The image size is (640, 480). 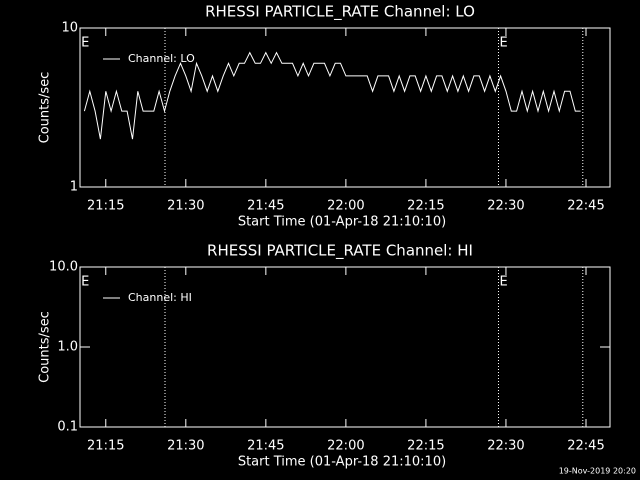 What do you see at coordinates (340, 251) in the screenshot?
I see `chart-title: RHESSI PARTICLE_RATE Channel: HI` at bounding box center [340, 251].